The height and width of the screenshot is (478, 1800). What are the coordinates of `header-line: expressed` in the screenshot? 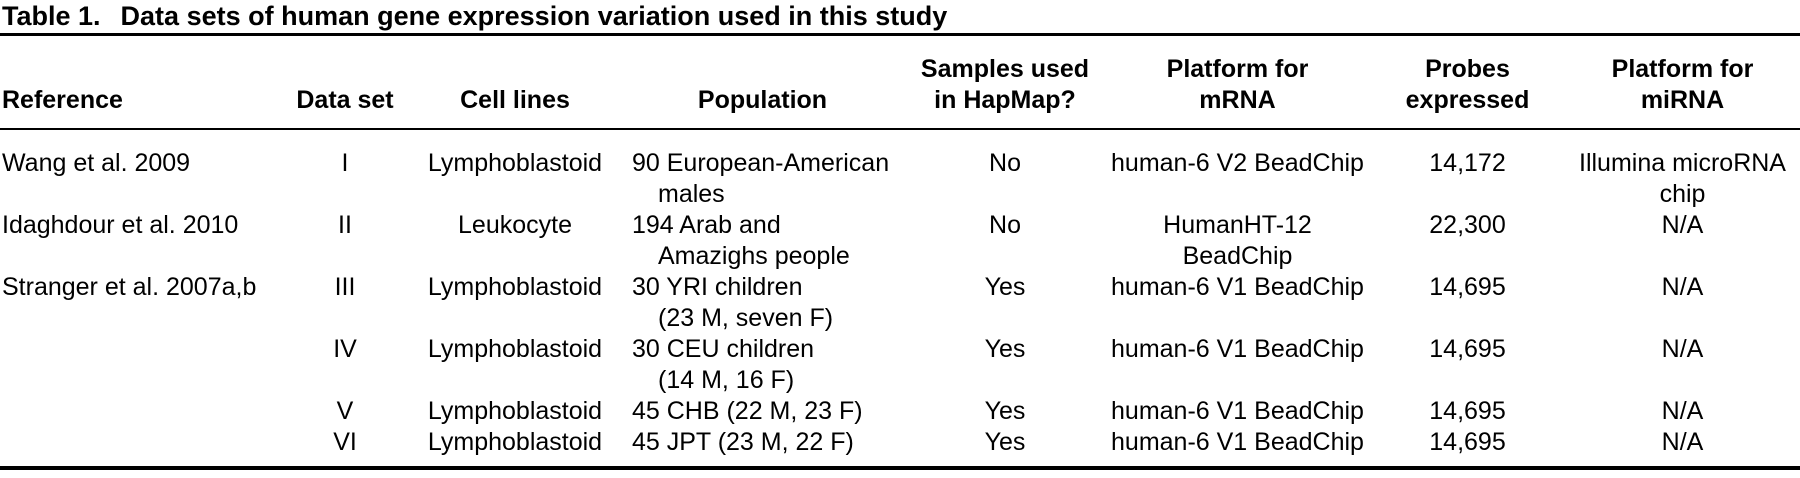 It's located at (1467, 100).